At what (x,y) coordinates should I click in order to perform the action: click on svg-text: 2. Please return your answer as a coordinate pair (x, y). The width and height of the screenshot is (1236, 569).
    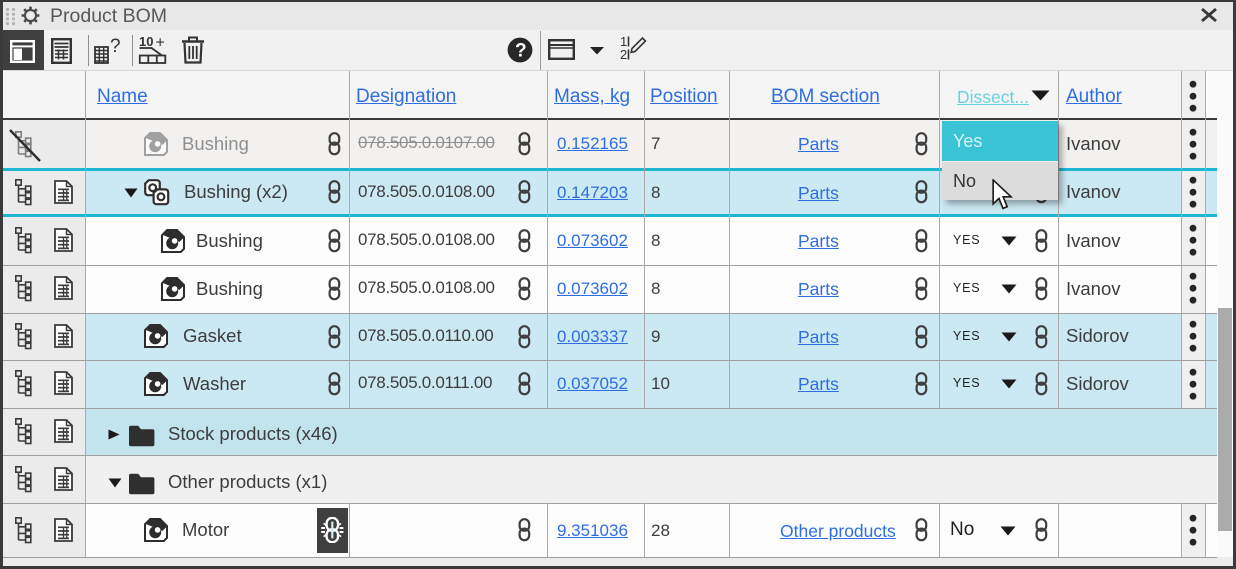
    Looking at the image, I should click on (623, 54).